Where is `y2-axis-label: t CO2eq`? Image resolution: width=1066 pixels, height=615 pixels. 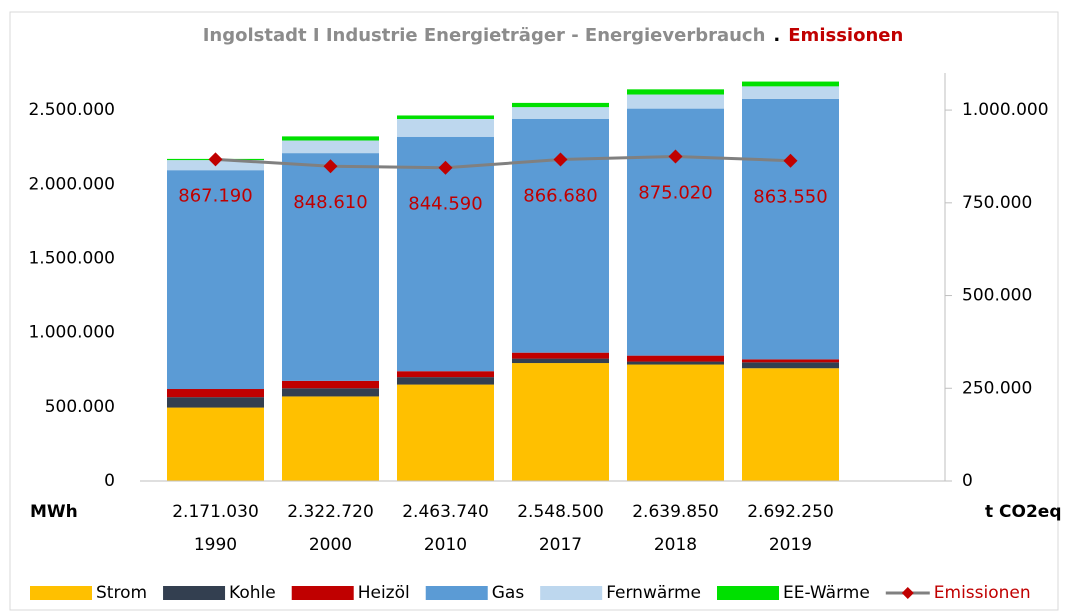
y2-axis-label: t CO2eq is located at coordinates (1023, 512).